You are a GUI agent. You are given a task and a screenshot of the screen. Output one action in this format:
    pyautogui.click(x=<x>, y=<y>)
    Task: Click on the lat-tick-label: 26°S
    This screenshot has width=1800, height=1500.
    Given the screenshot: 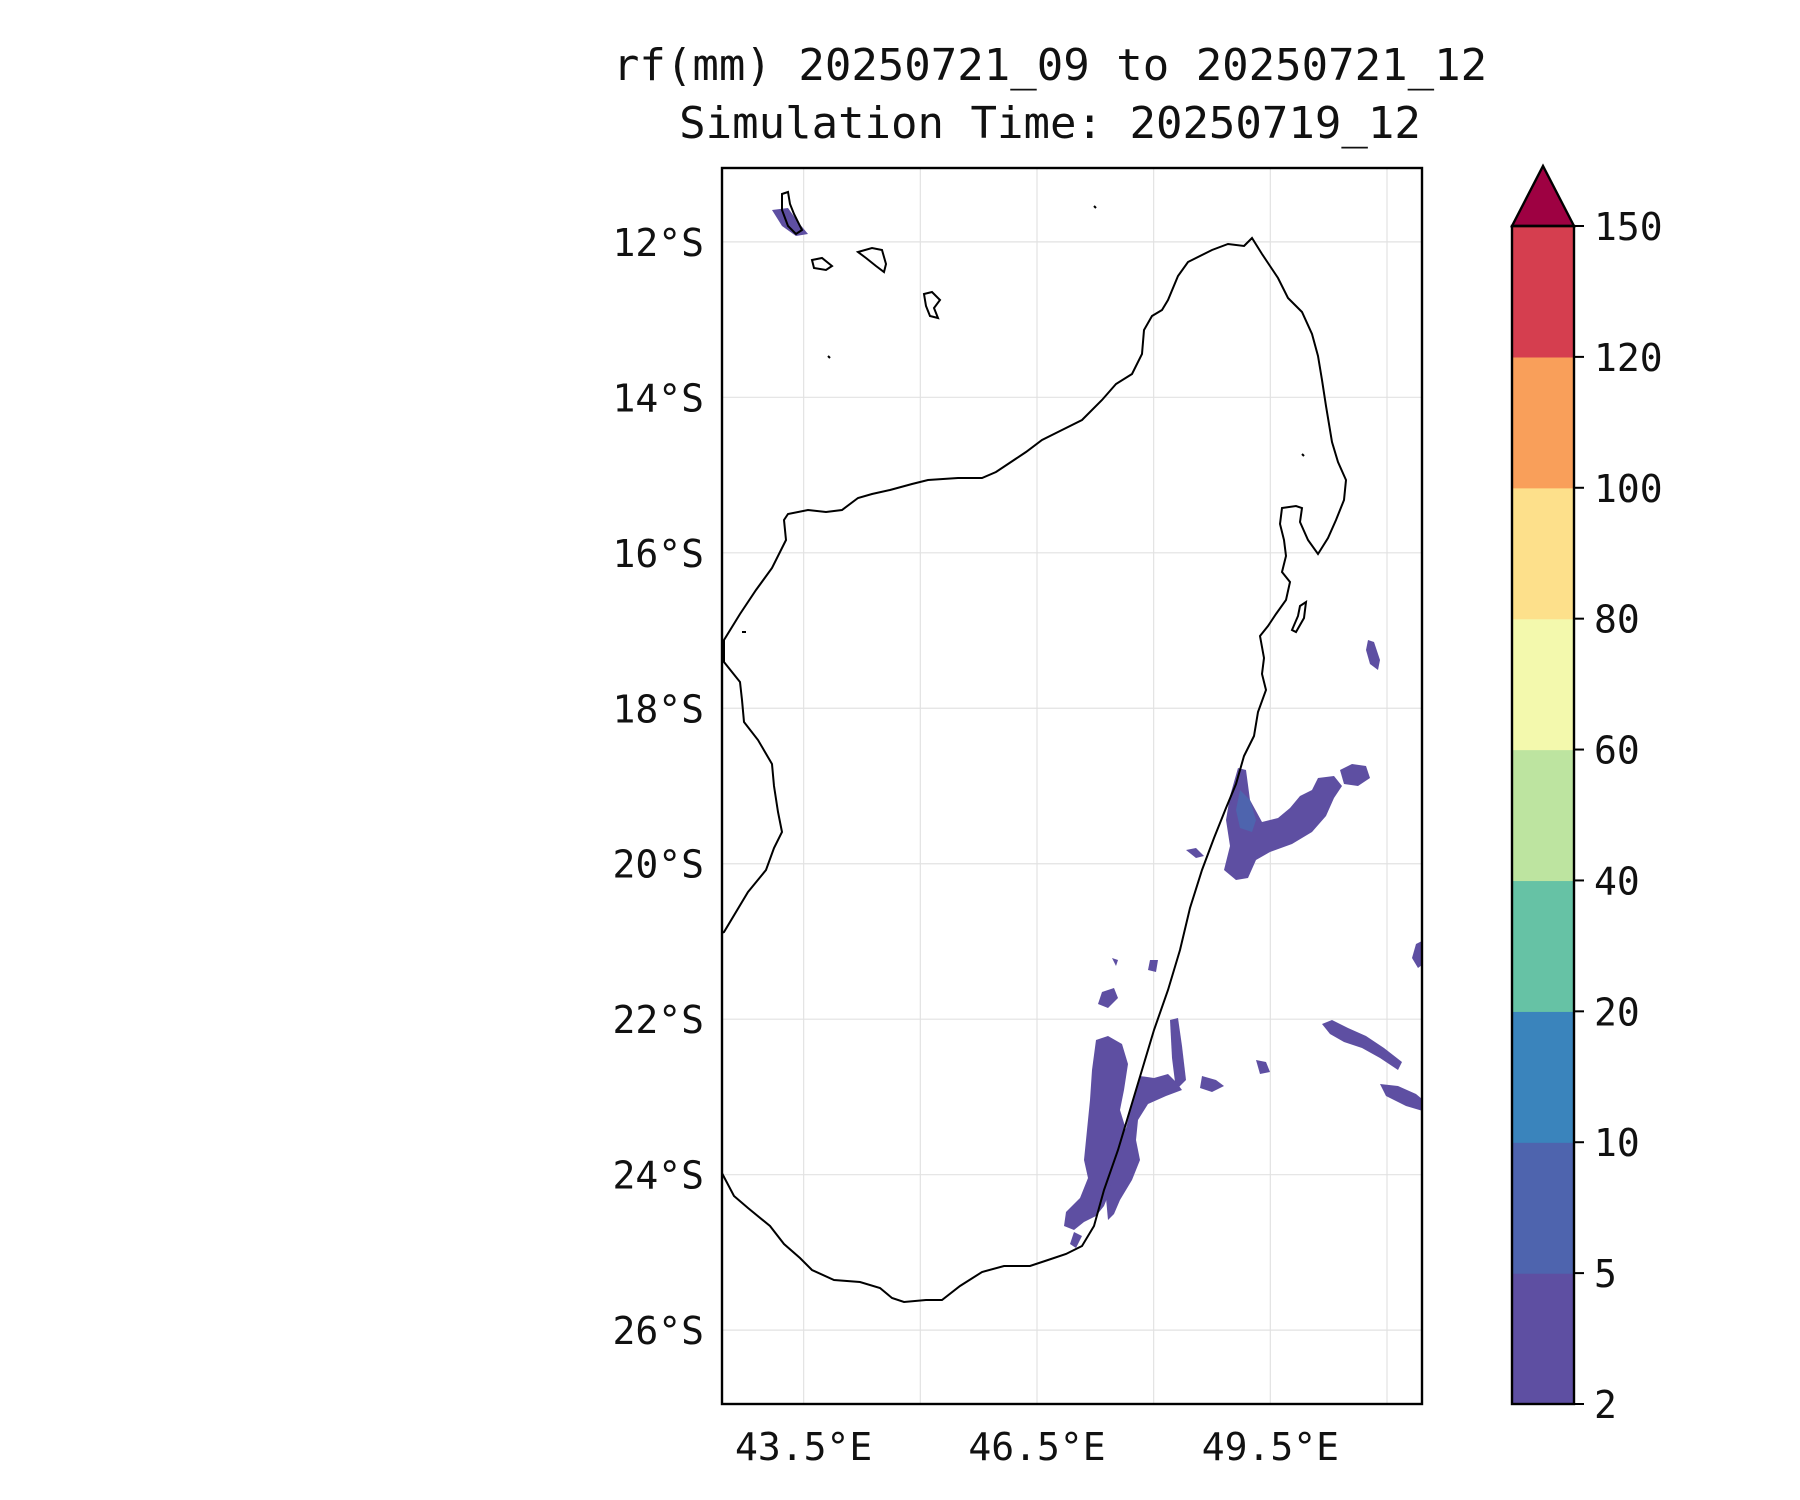 What is the action you would take?
    pyautogui.click(x=658, y=1331)
    